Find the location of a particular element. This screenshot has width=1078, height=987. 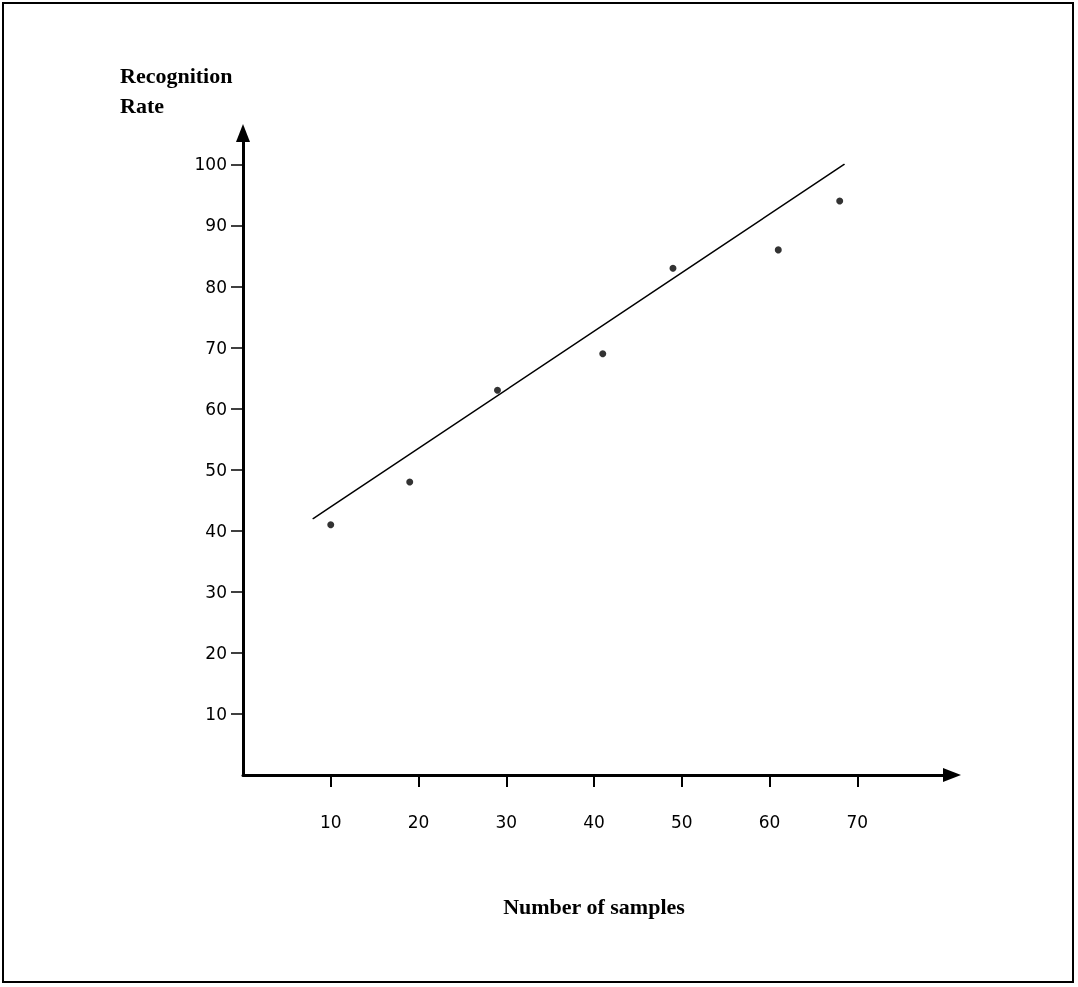

y-tick-label: 100 is located at coordinates (210, 164).